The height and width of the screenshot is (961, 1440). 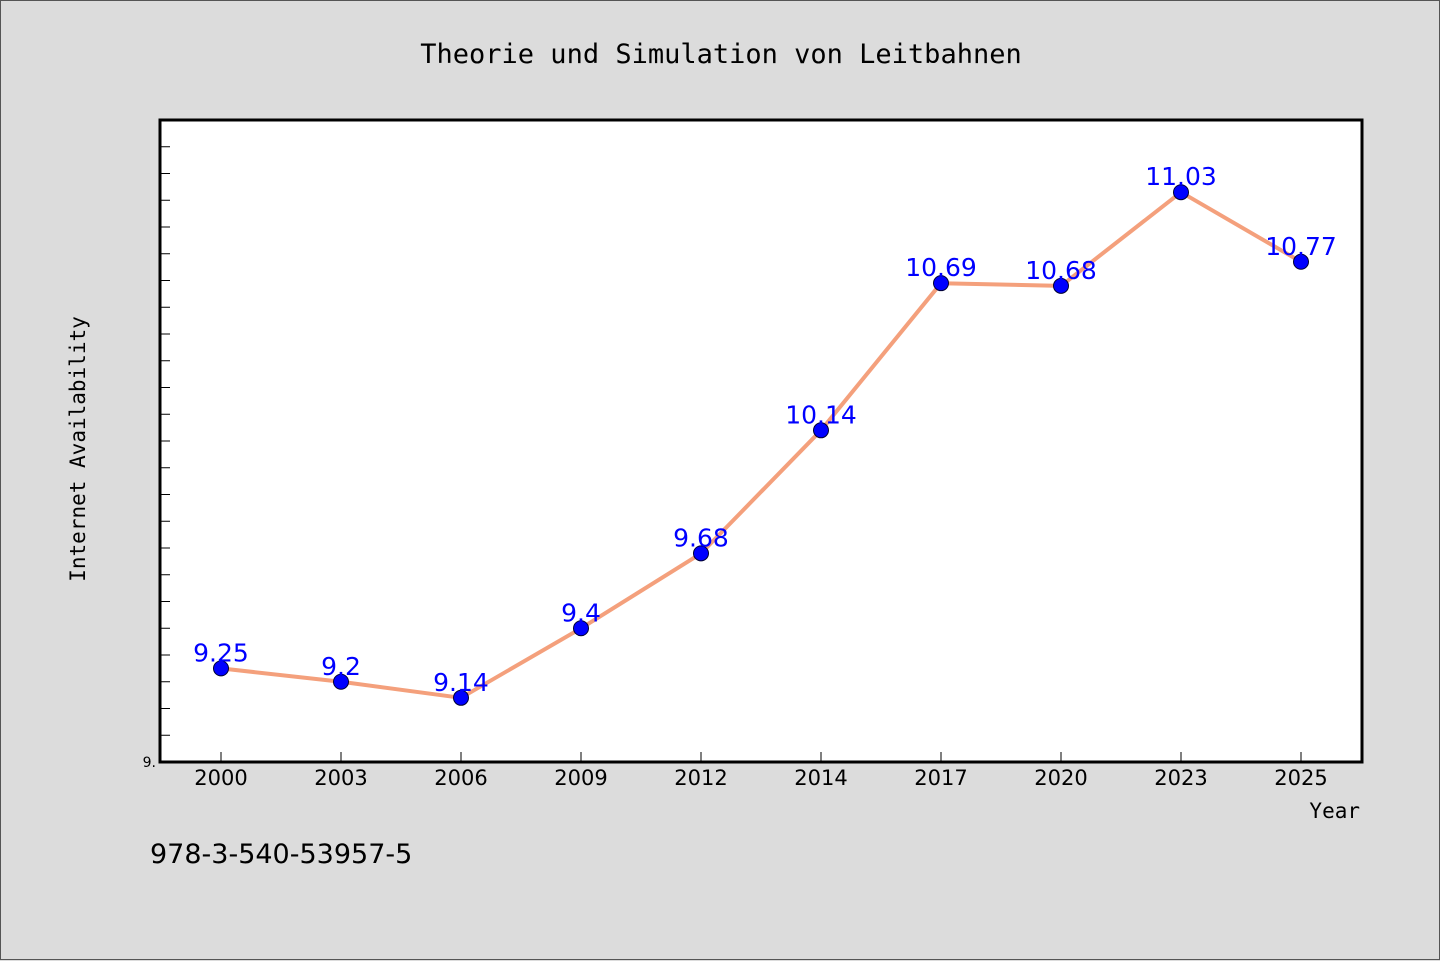 What do you see at coordinates (461, 682) in the screenshot?
I see `data-label: 9.14` at bounding box center [461, 682].